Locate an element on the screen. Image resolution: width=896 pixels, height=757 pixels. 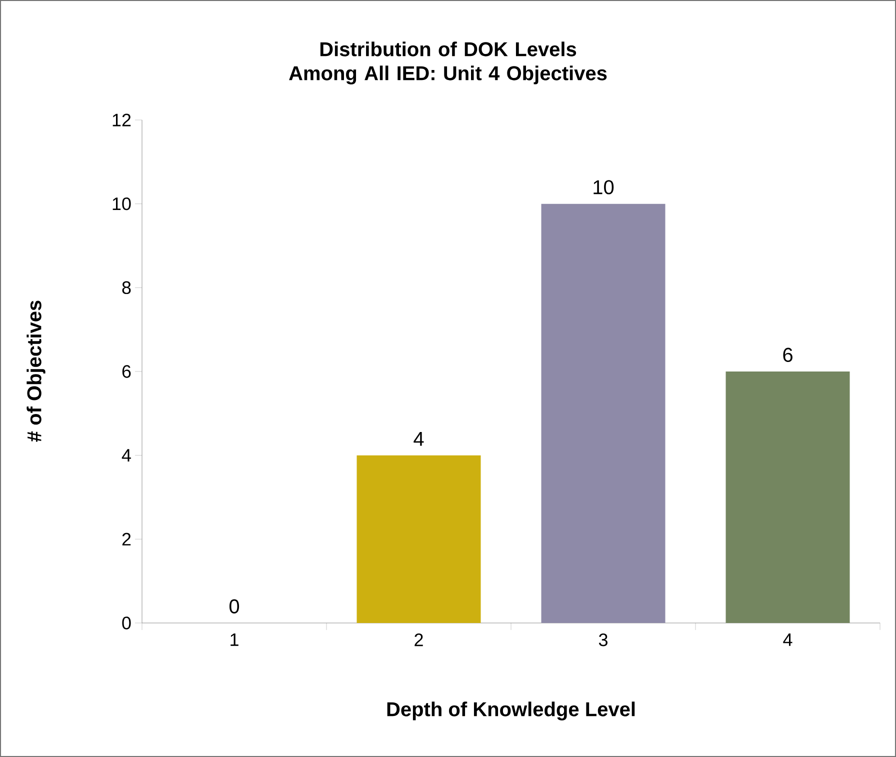
y-tick-label: 8 is located at coordinates (126, 287).